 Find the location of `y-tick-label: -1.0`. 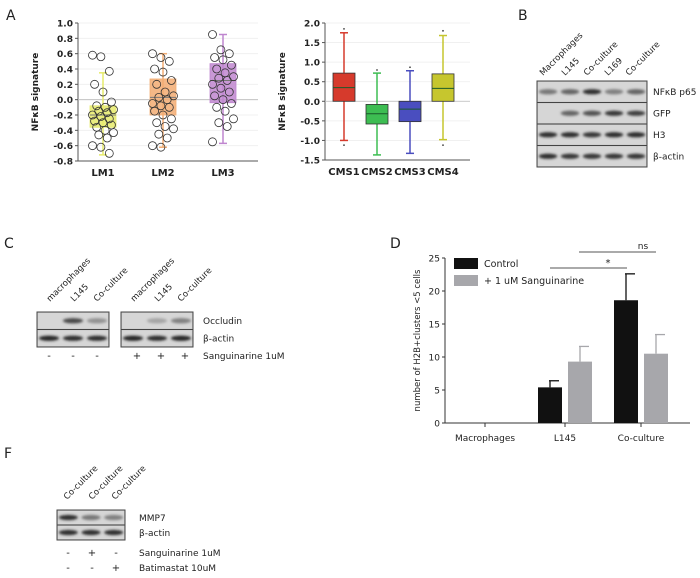

y-tick-label: -1.0 is located at coordinates (310, 142).